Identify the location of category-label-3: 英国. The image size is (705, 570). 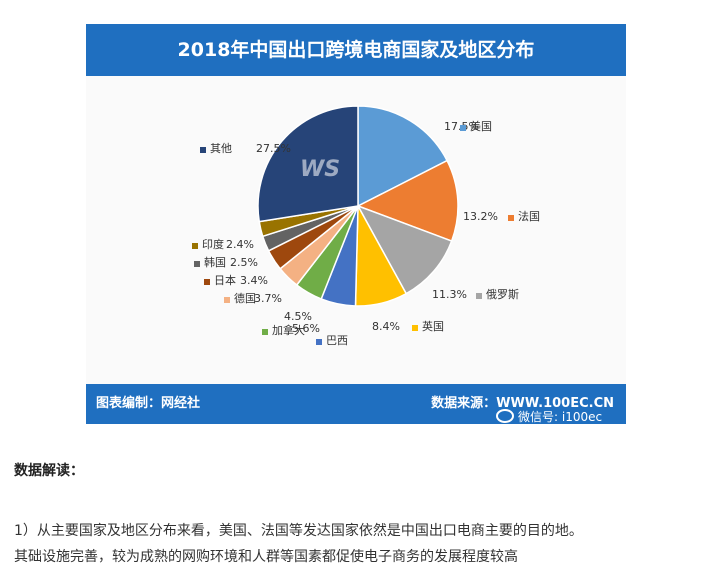
(433, 326).